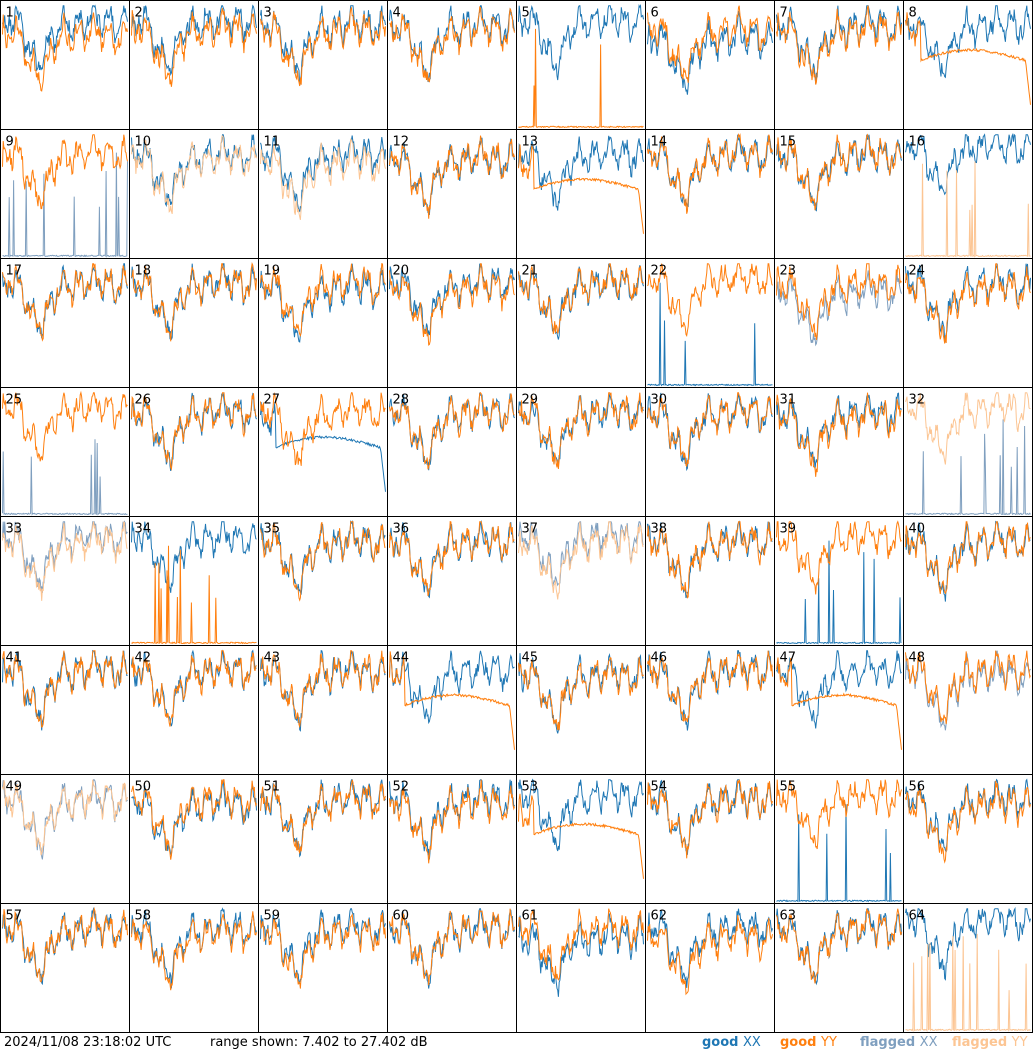  What do you see at coordinates (143, 271) in the screenshot?
I see `panel-number: 18` at bounding box center [143, 271].